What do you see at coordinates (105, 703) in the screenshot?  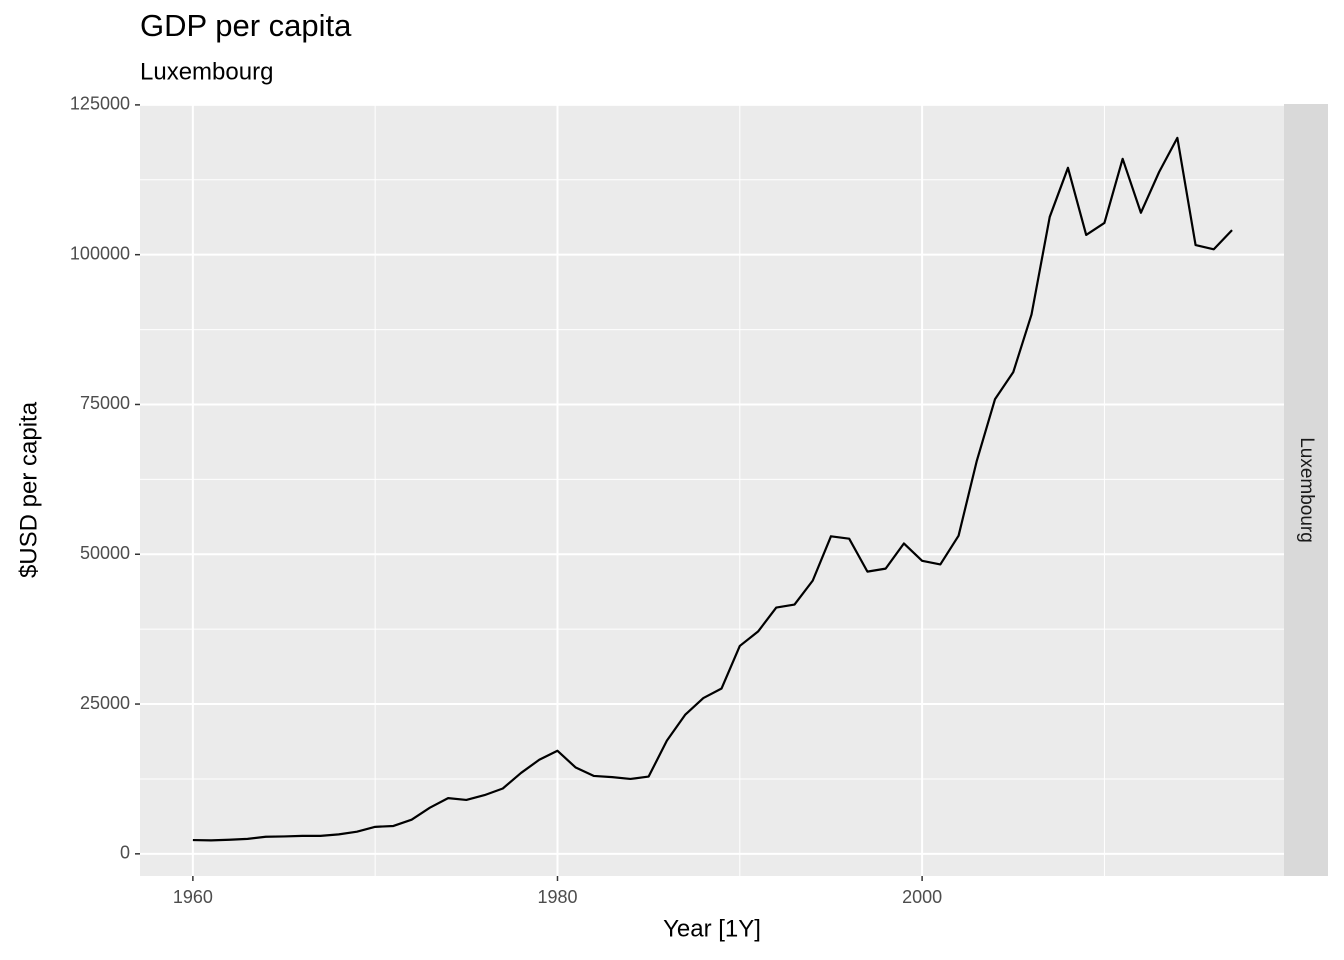 I see `y-tick-label: 25000` at bounding box center [105, 703].